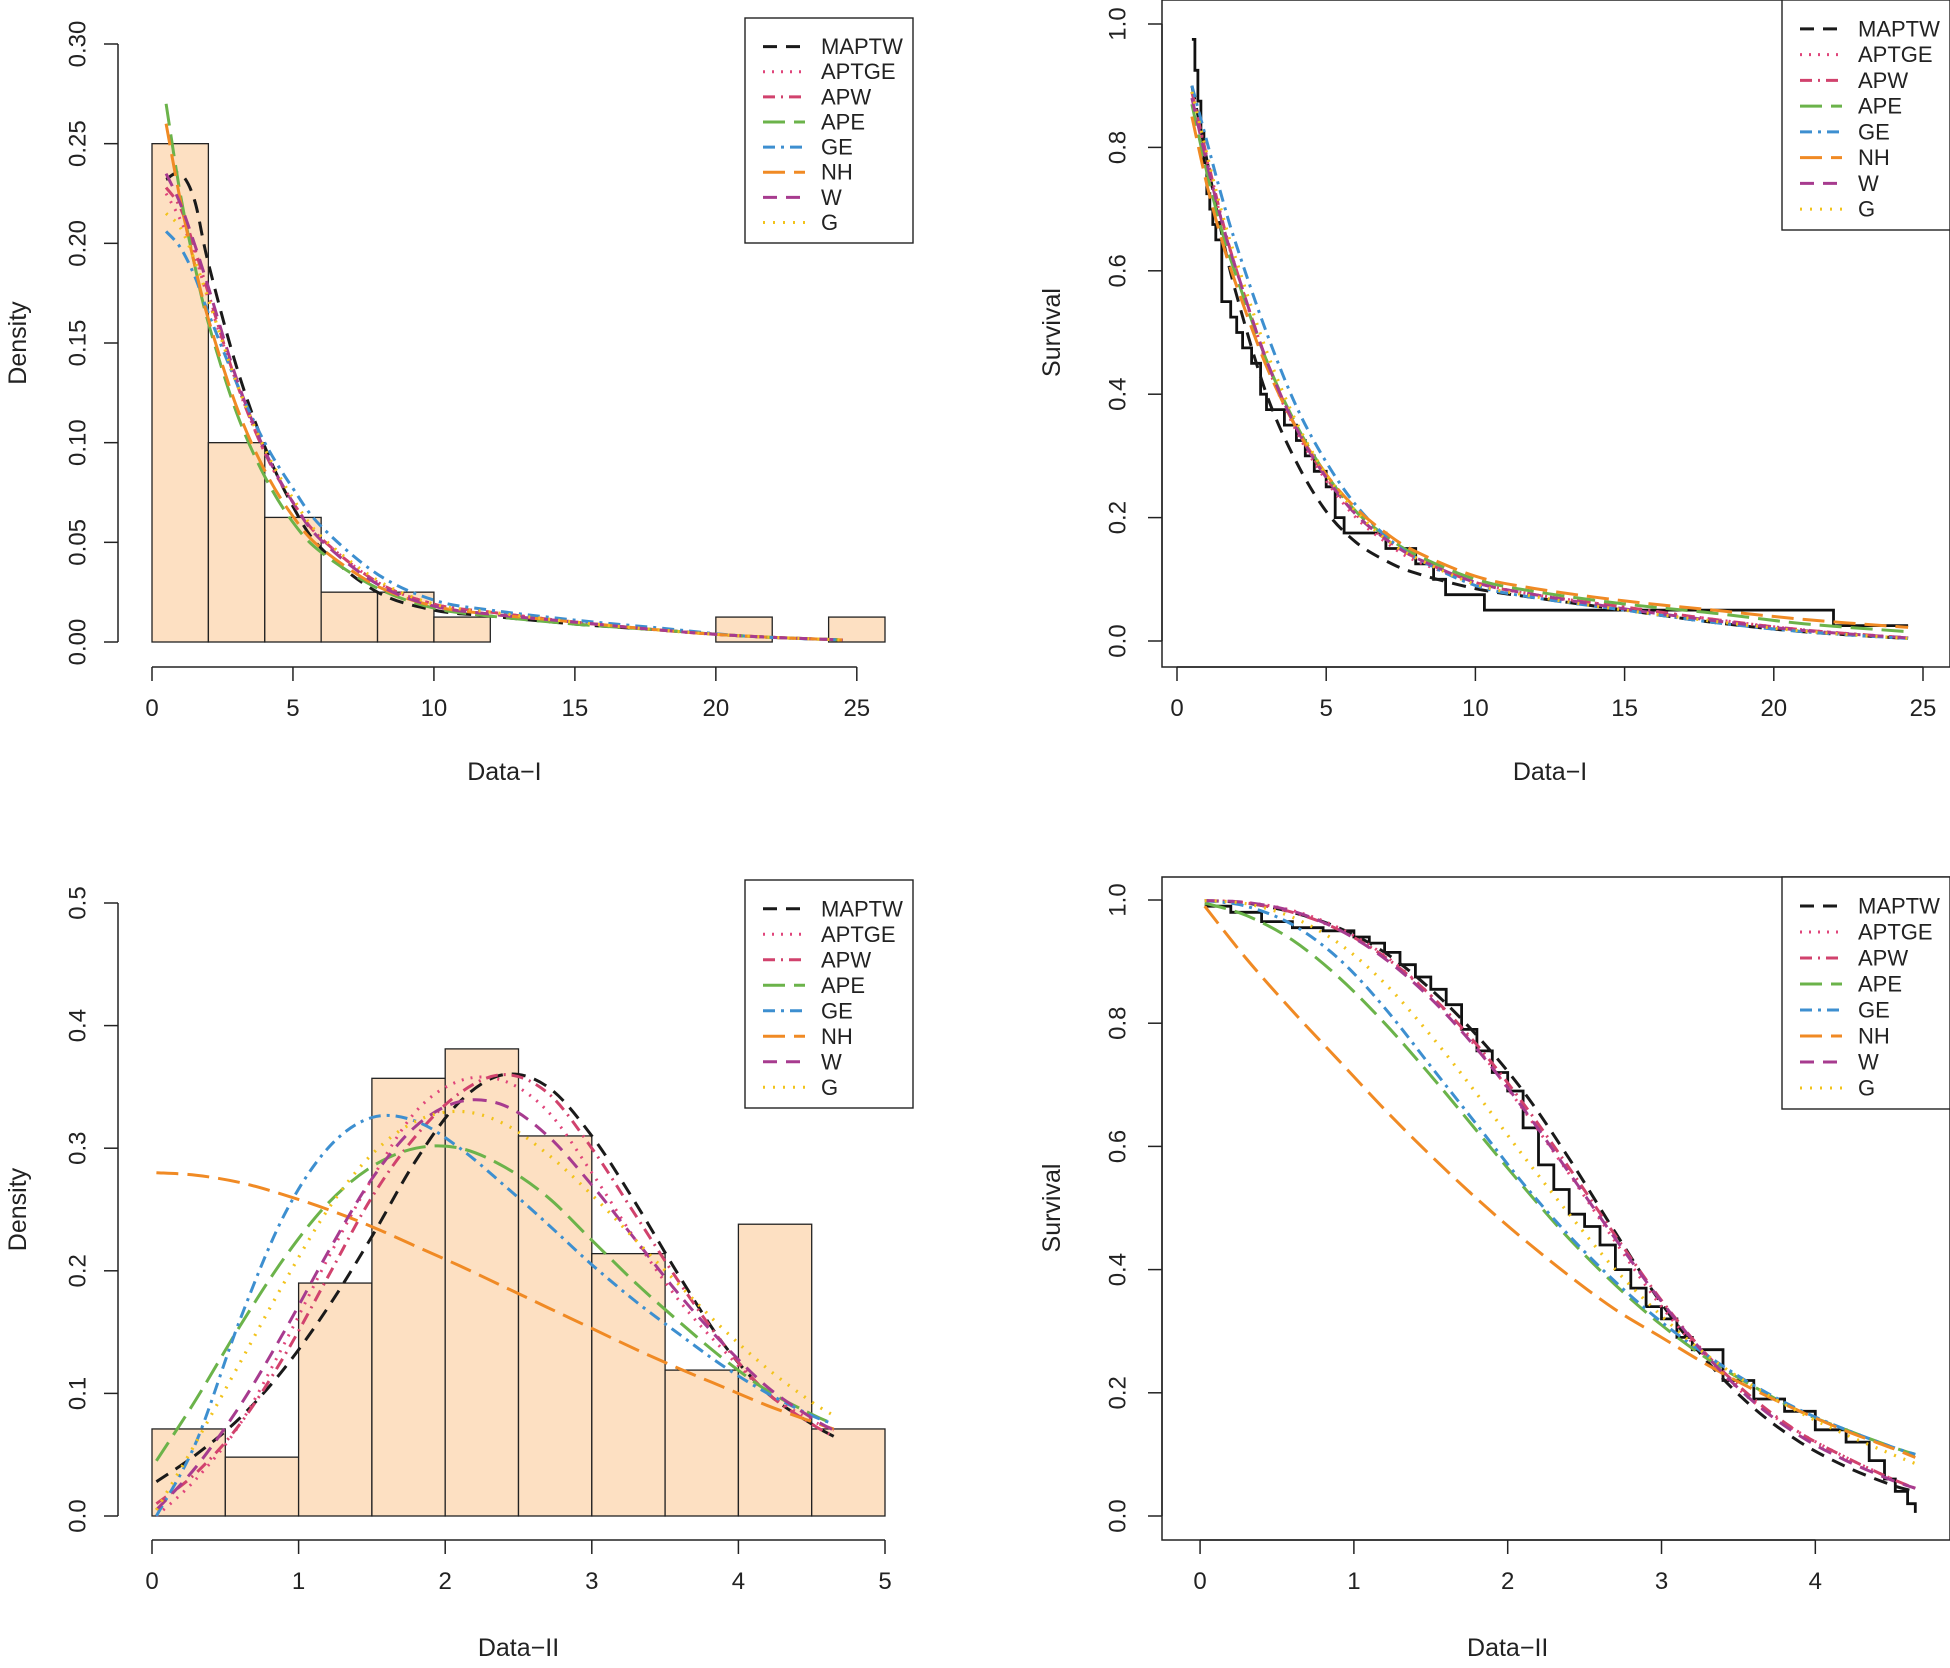 The width and height of the screenshot is (1950, 1668). I want to click on y-axis-title: Survival, so click(1052, 1208).